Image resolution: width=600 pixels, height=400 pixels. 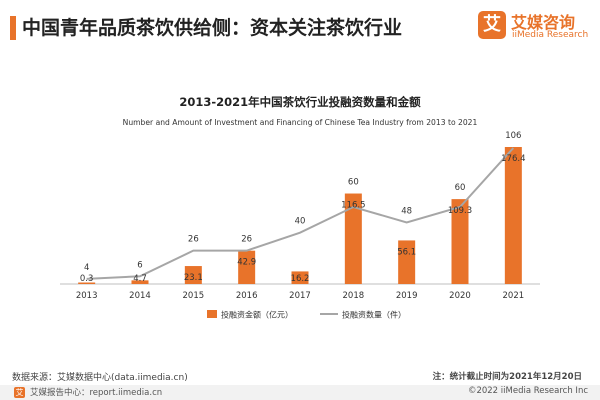 What do you see at coordinates (513, 136) in the screenshot?
I see `count-value-label: 106` at bounding box center [513, 136].